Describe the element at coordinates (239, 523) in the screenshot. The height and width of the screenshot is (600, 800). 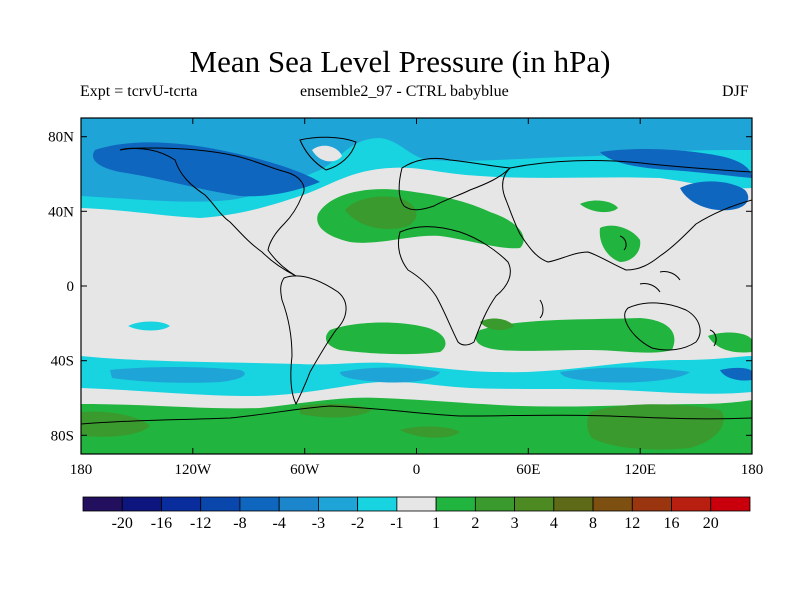
I see `colorbar-label: -8` at that location.